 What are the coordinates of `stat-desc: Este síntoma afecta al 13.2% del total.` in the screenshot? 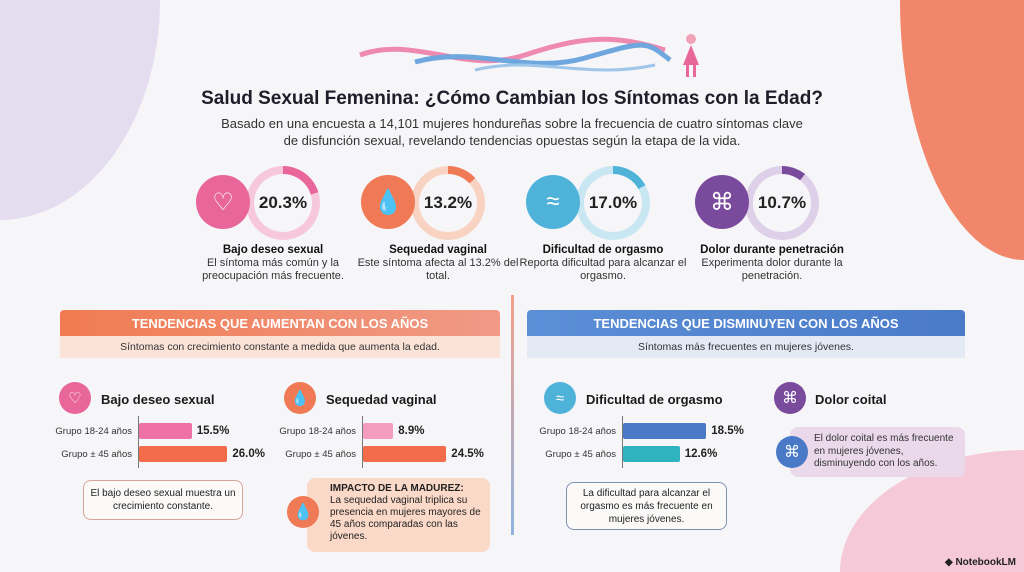 It's located at (438, 269).